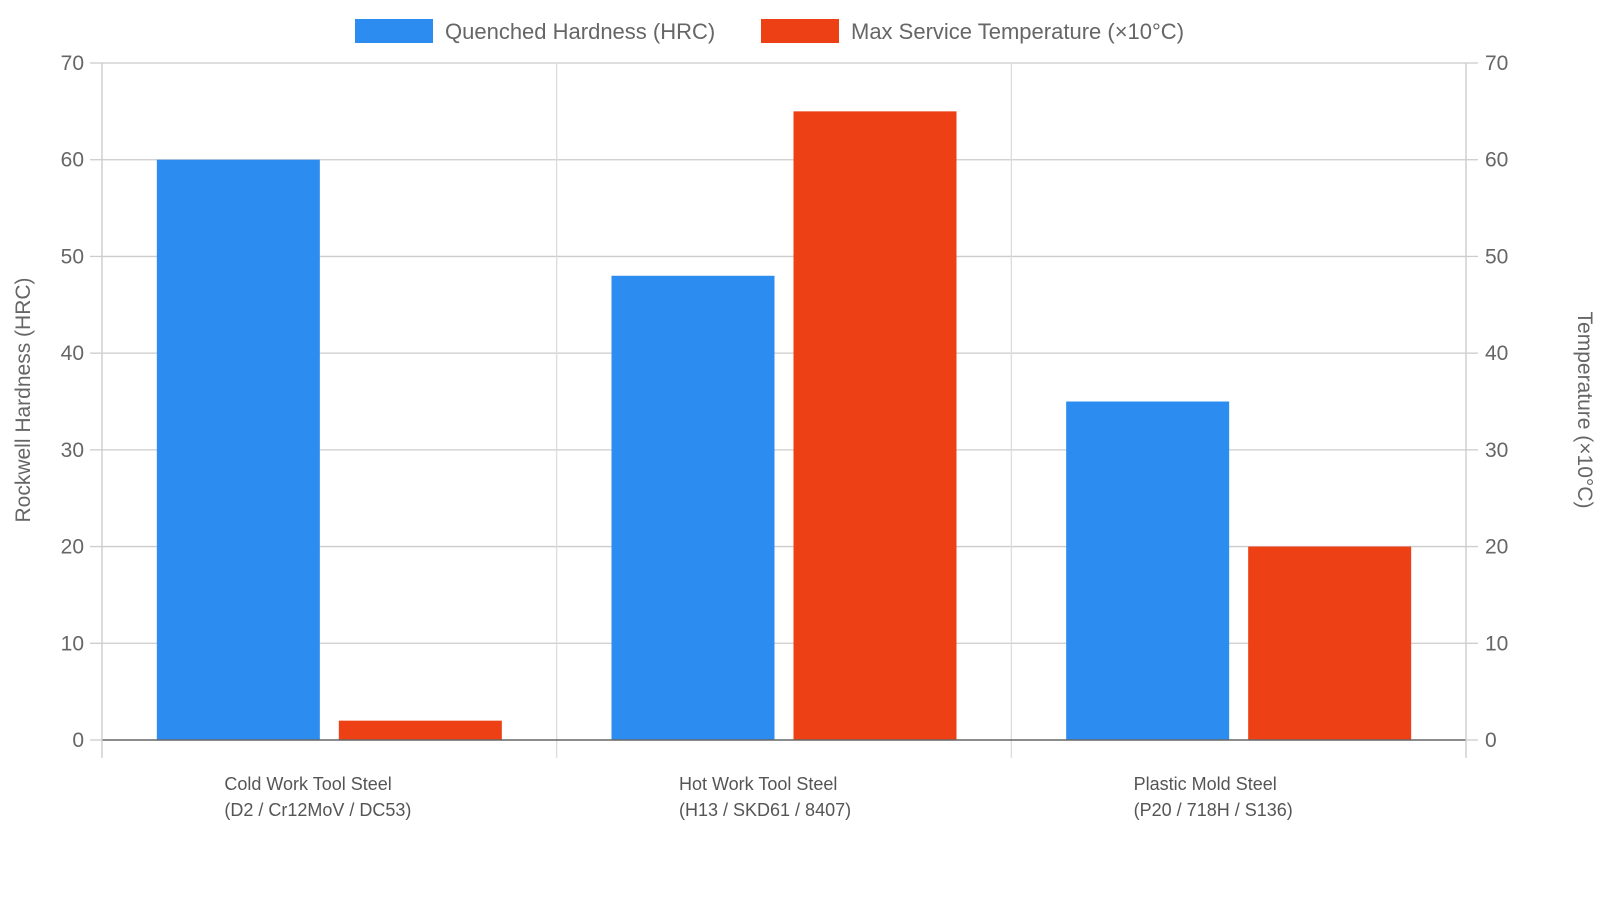  Describe the element at coordinates (72, 643) in the screenshot. I see `left-y-tick-label: 10` at that location.